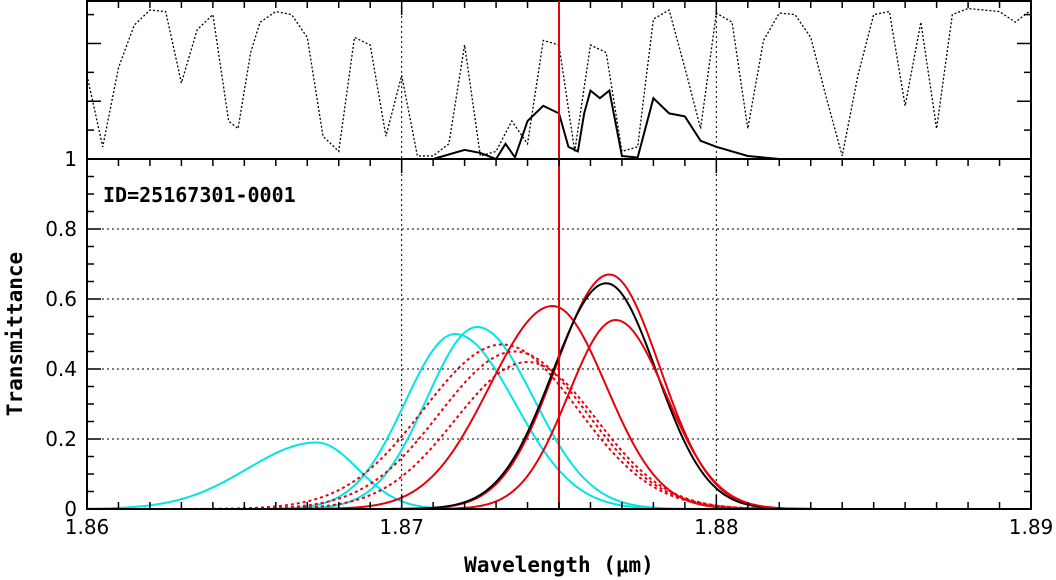 This screenshot has width=1056, height=580. What do you see at coordinates (15, 334) in the screenshot?
I see `y-axis-title: Transmittance` at bounding box center [15, 334].